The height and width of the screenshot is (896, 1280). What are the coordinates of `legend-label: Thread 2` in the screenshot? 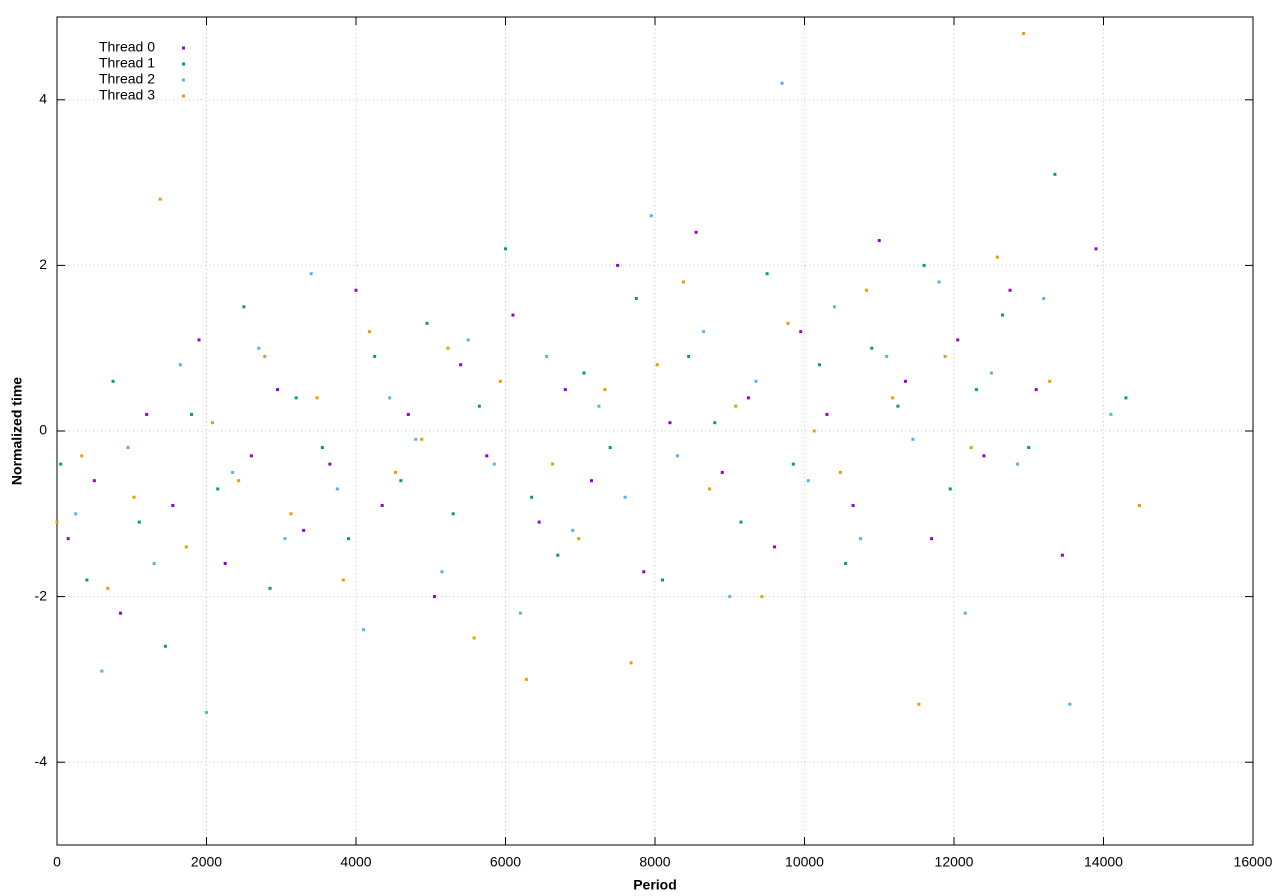 It's located at (127, 79).